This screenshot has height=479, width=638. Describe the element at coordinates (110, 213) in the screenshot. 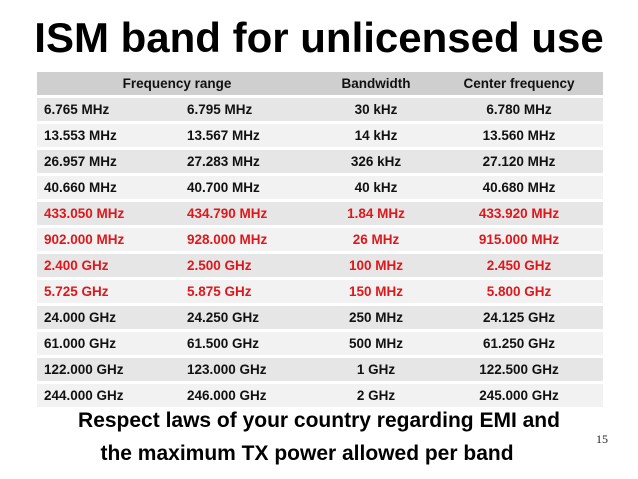

I see `cell-frequency-low: 433.050 MHz` at that location.